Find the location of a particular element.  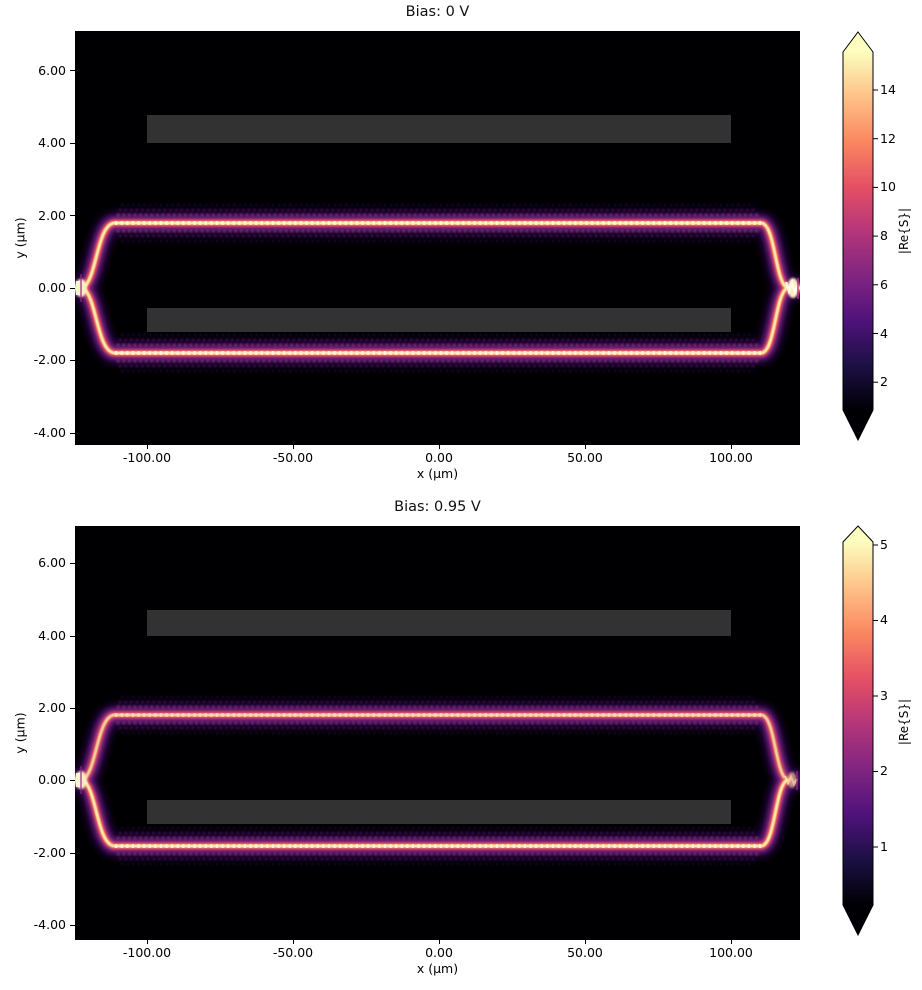

colorbar-tick-label: 1 is located at coordinates (884, 846).